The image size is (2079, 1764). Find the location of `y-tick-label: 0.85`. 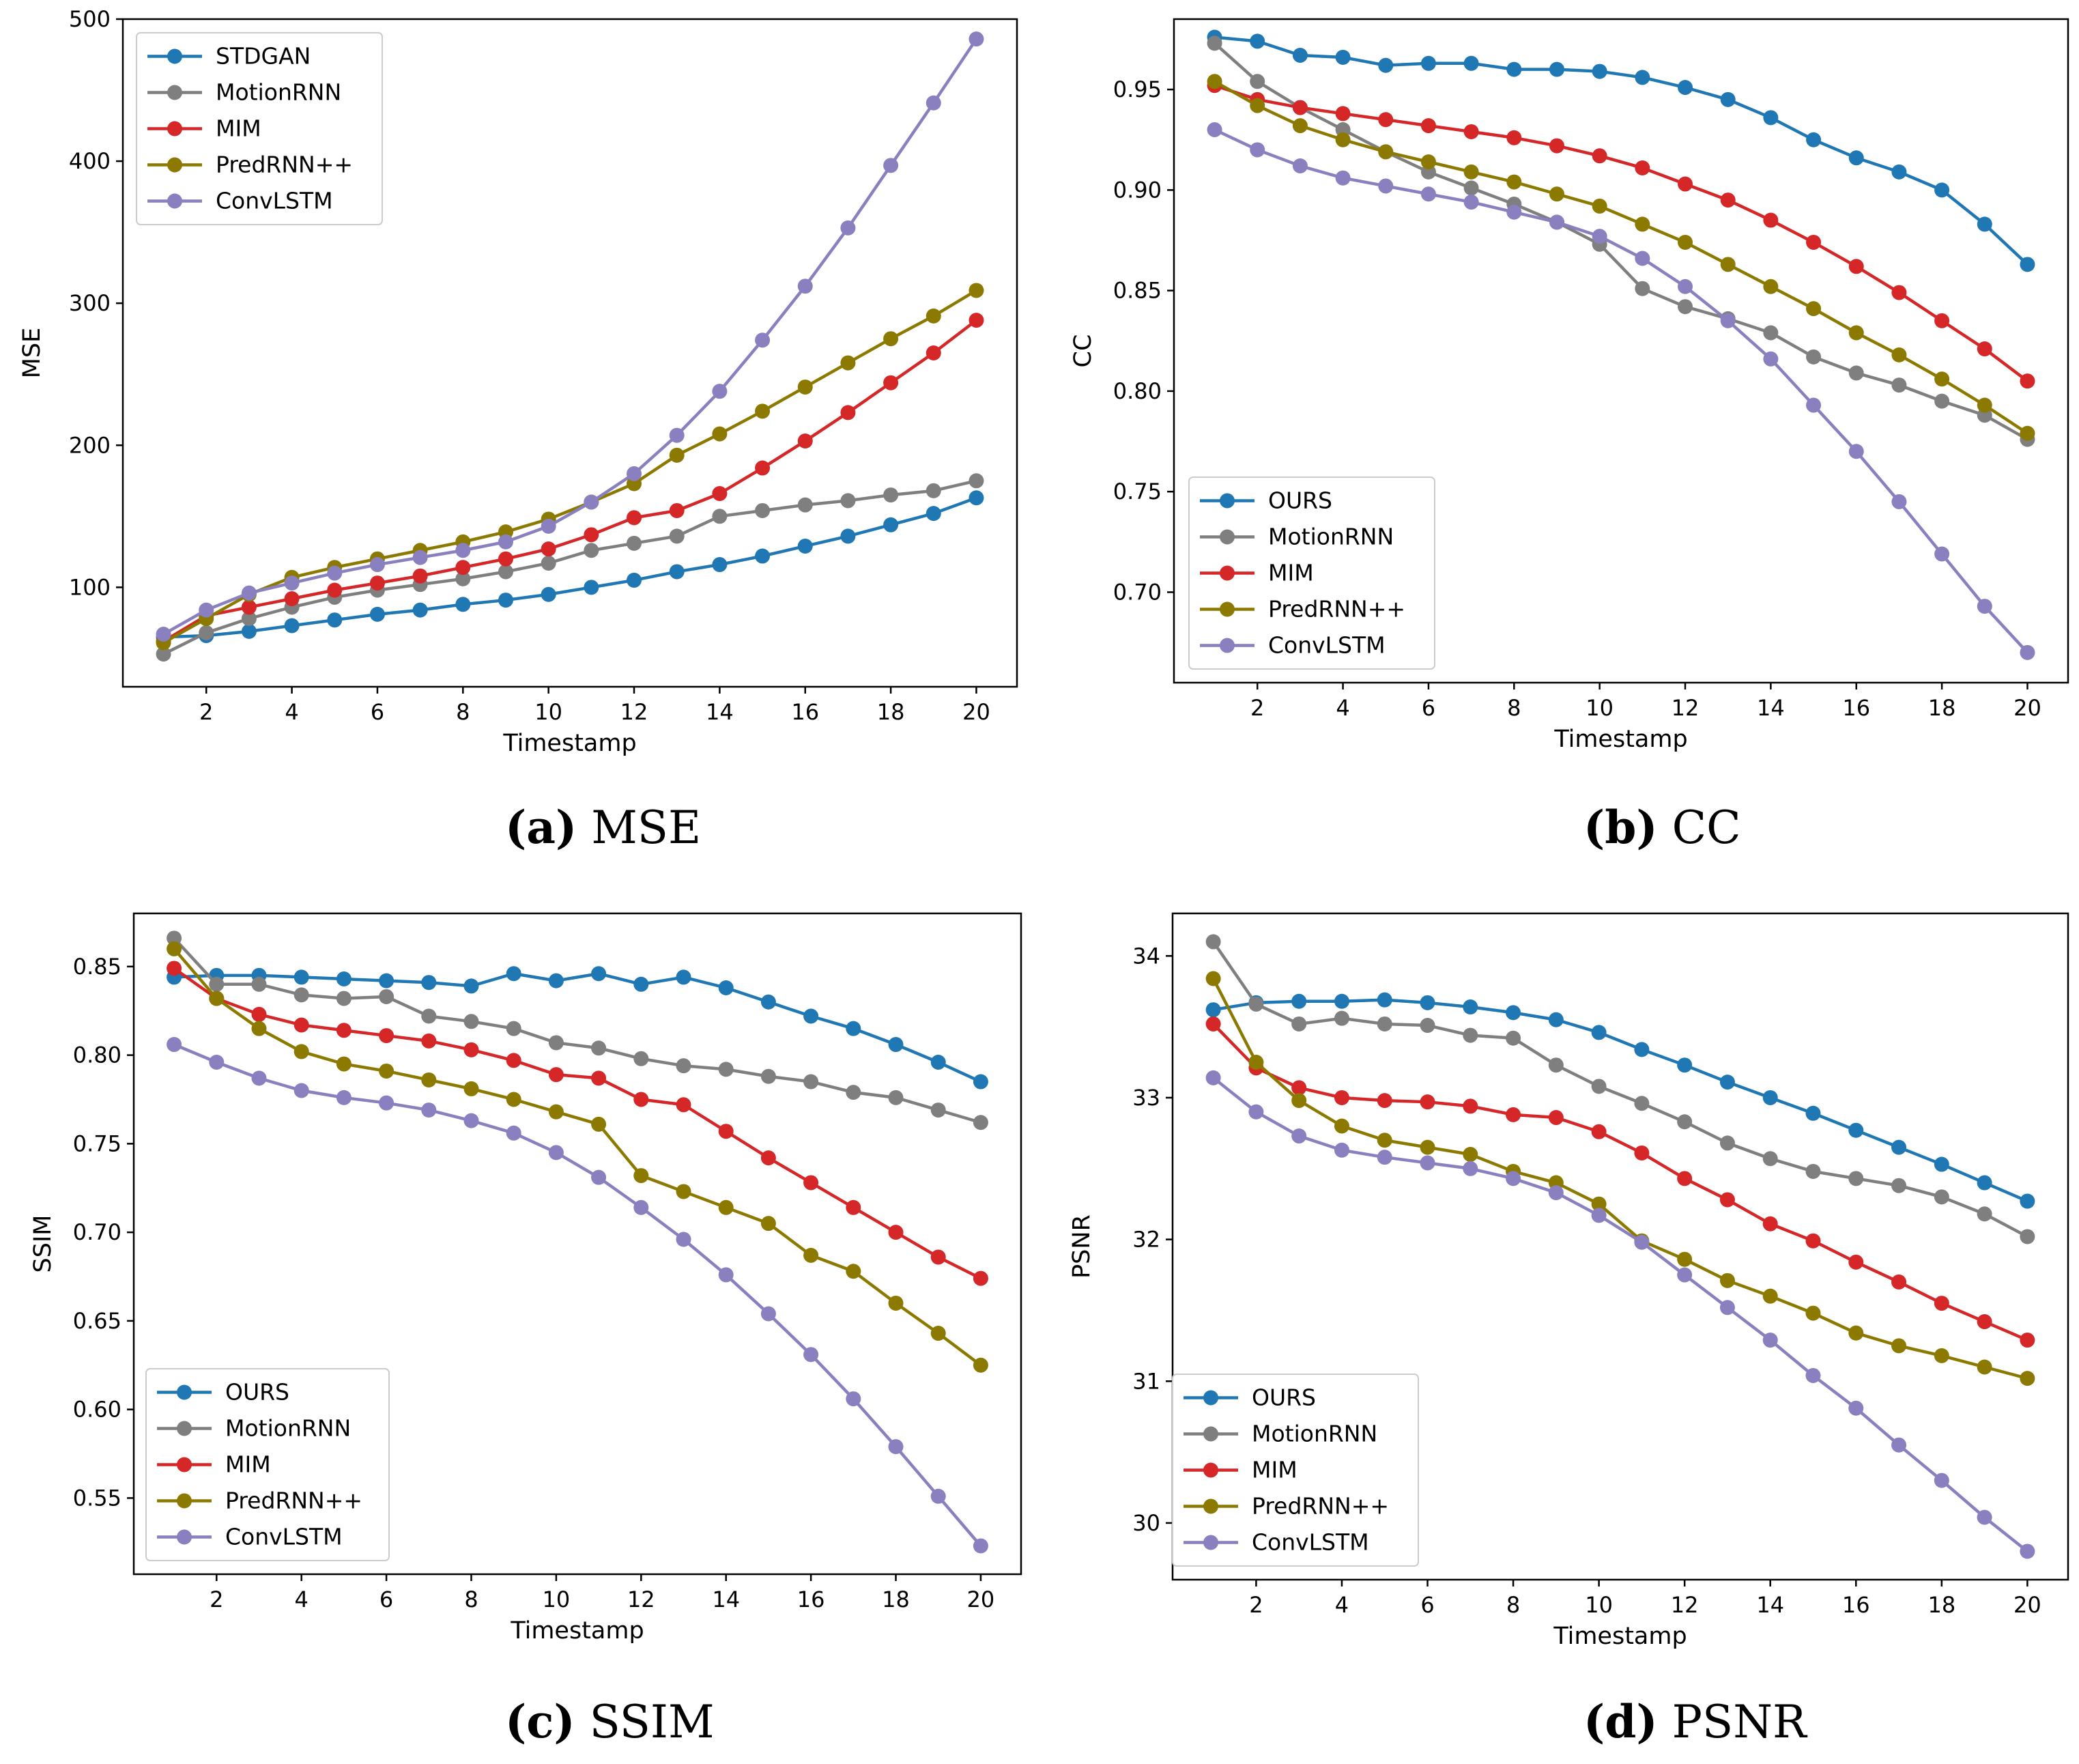

y-tick-label: 0.85 is located at coordinates (1137, 291).